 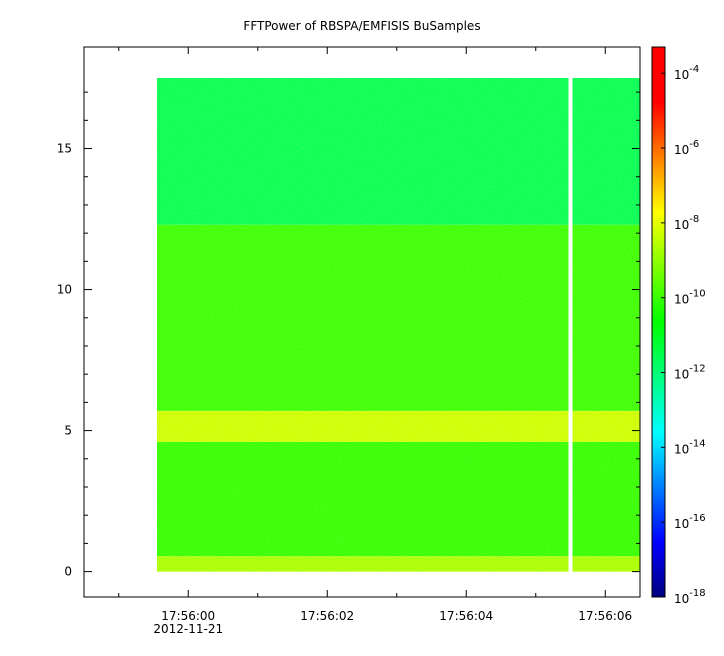 I want to click on y-tick-label: 5, so click(x=68, y=431).